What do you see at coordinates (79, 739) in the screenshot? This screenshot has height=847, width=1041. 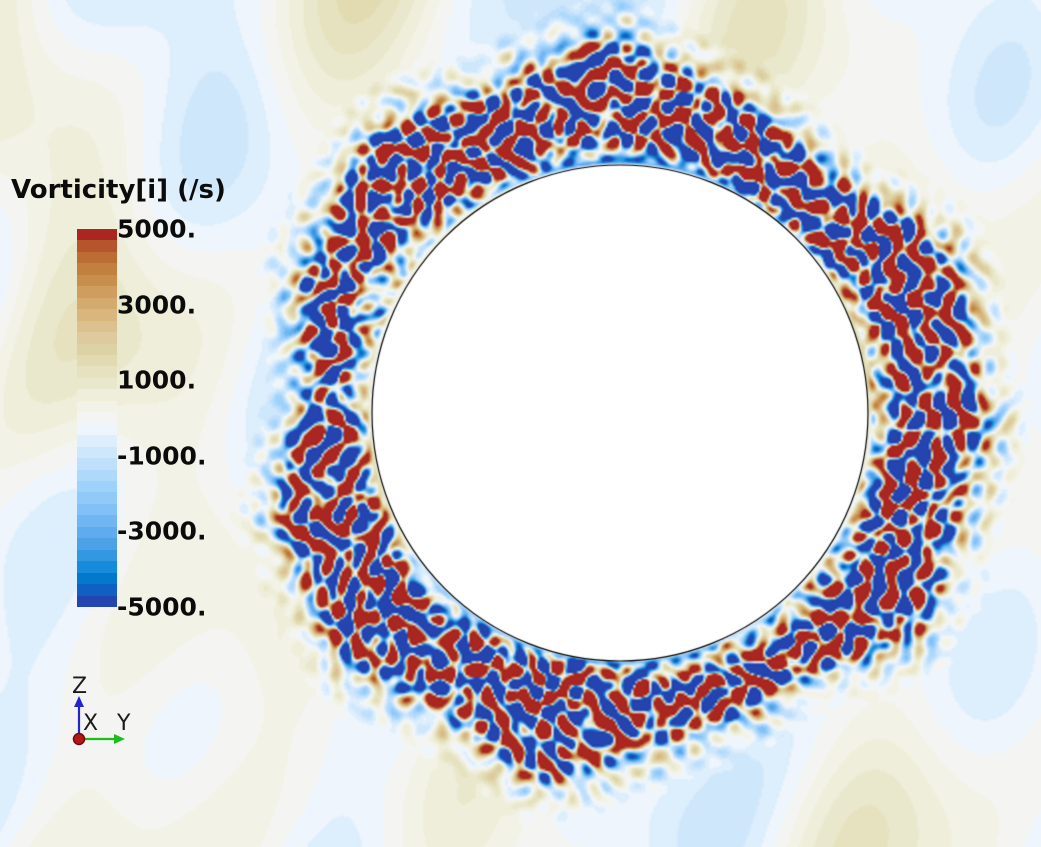 I see `x-axis-origin-dot-icon` at bounding box center [79, 739].